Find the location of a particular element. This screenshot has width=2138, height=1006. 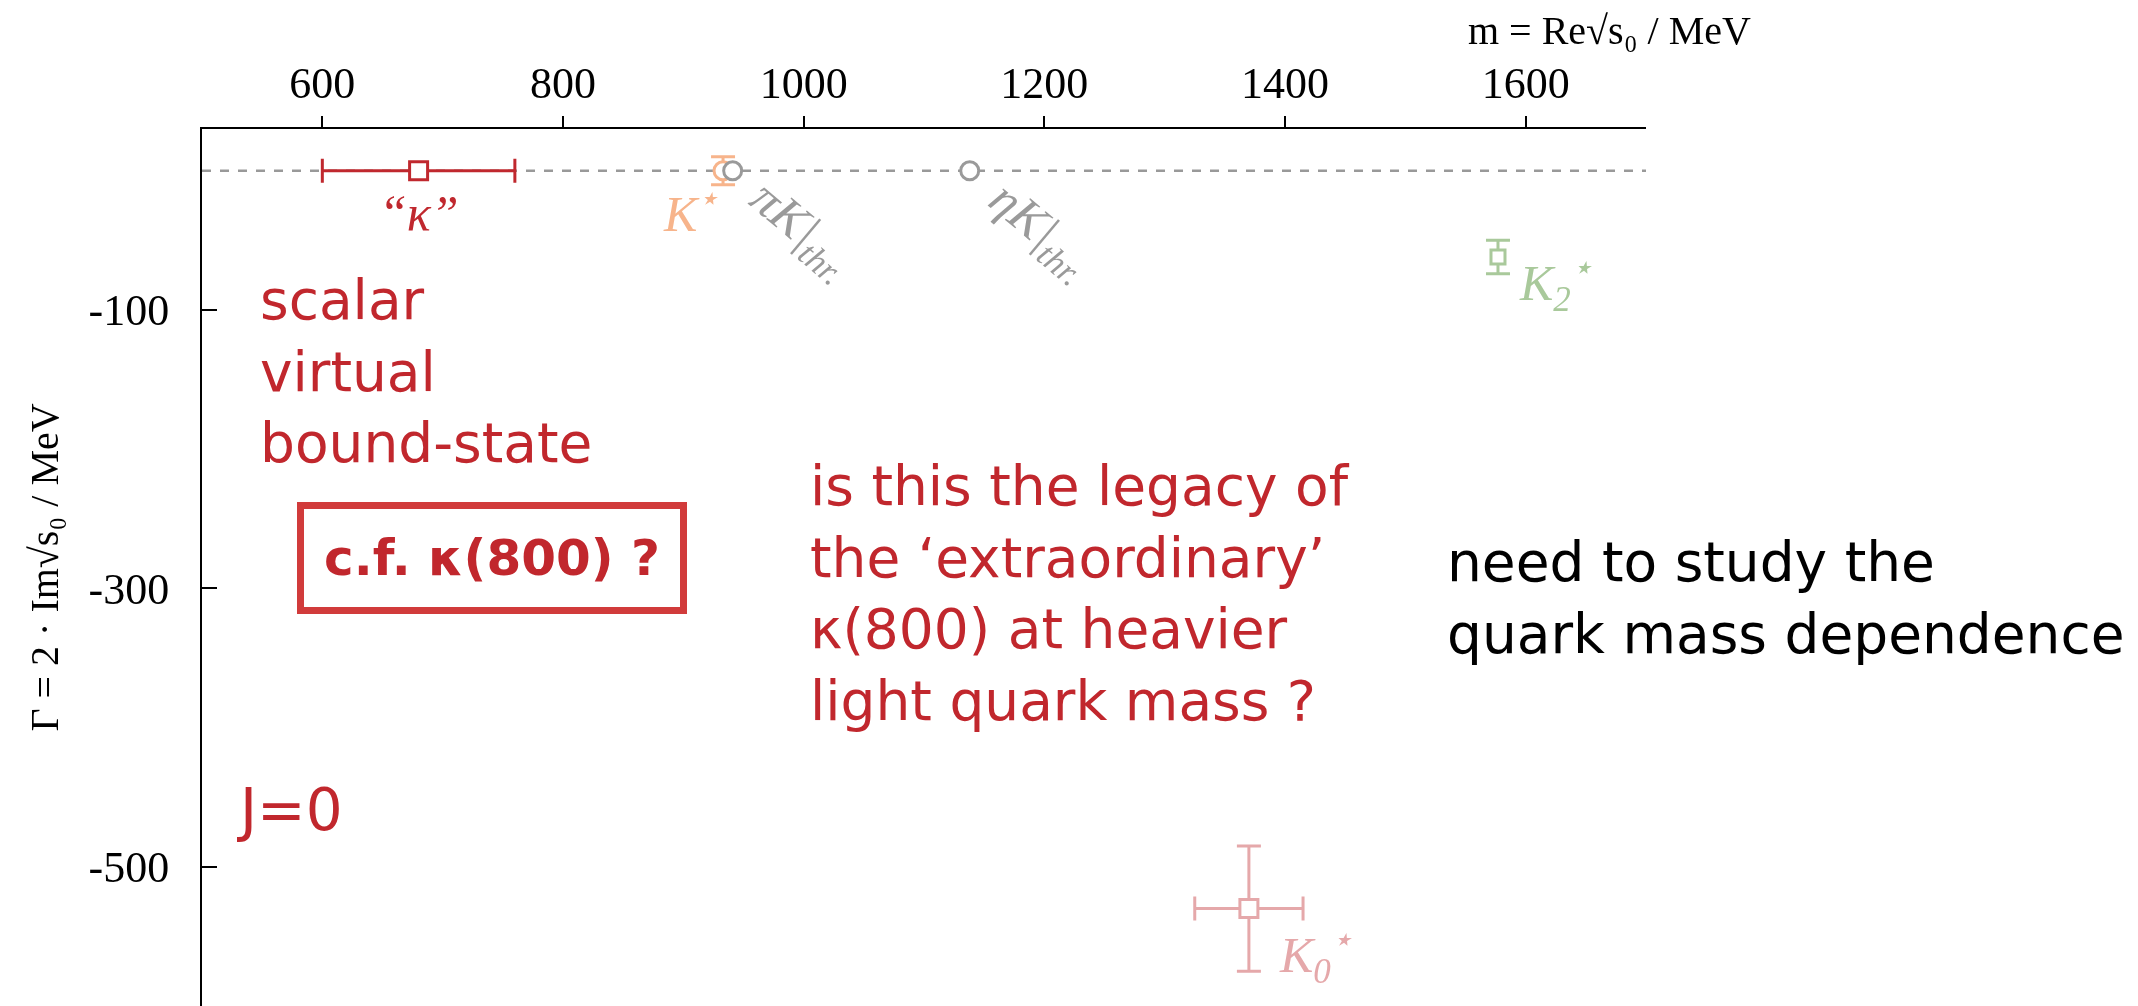

series-label: K$^{⋆}$ is located at coordinates (691, 210).